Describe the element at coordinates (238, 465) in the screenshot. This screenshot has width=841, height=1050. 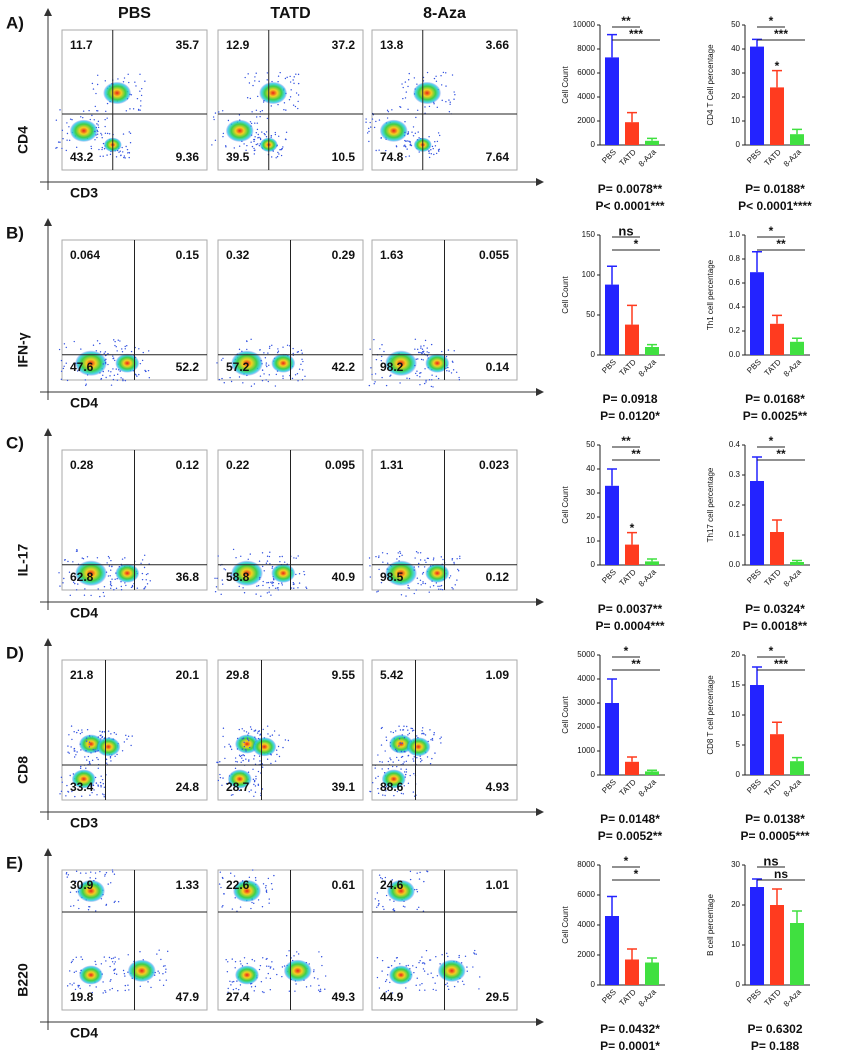
I see `quadrant-value: 0.22` at that location.